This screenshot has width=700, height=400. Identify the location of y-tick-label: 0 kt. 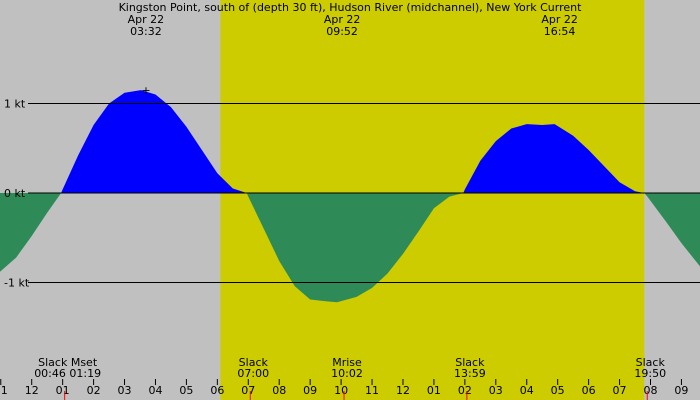
(15, 193).